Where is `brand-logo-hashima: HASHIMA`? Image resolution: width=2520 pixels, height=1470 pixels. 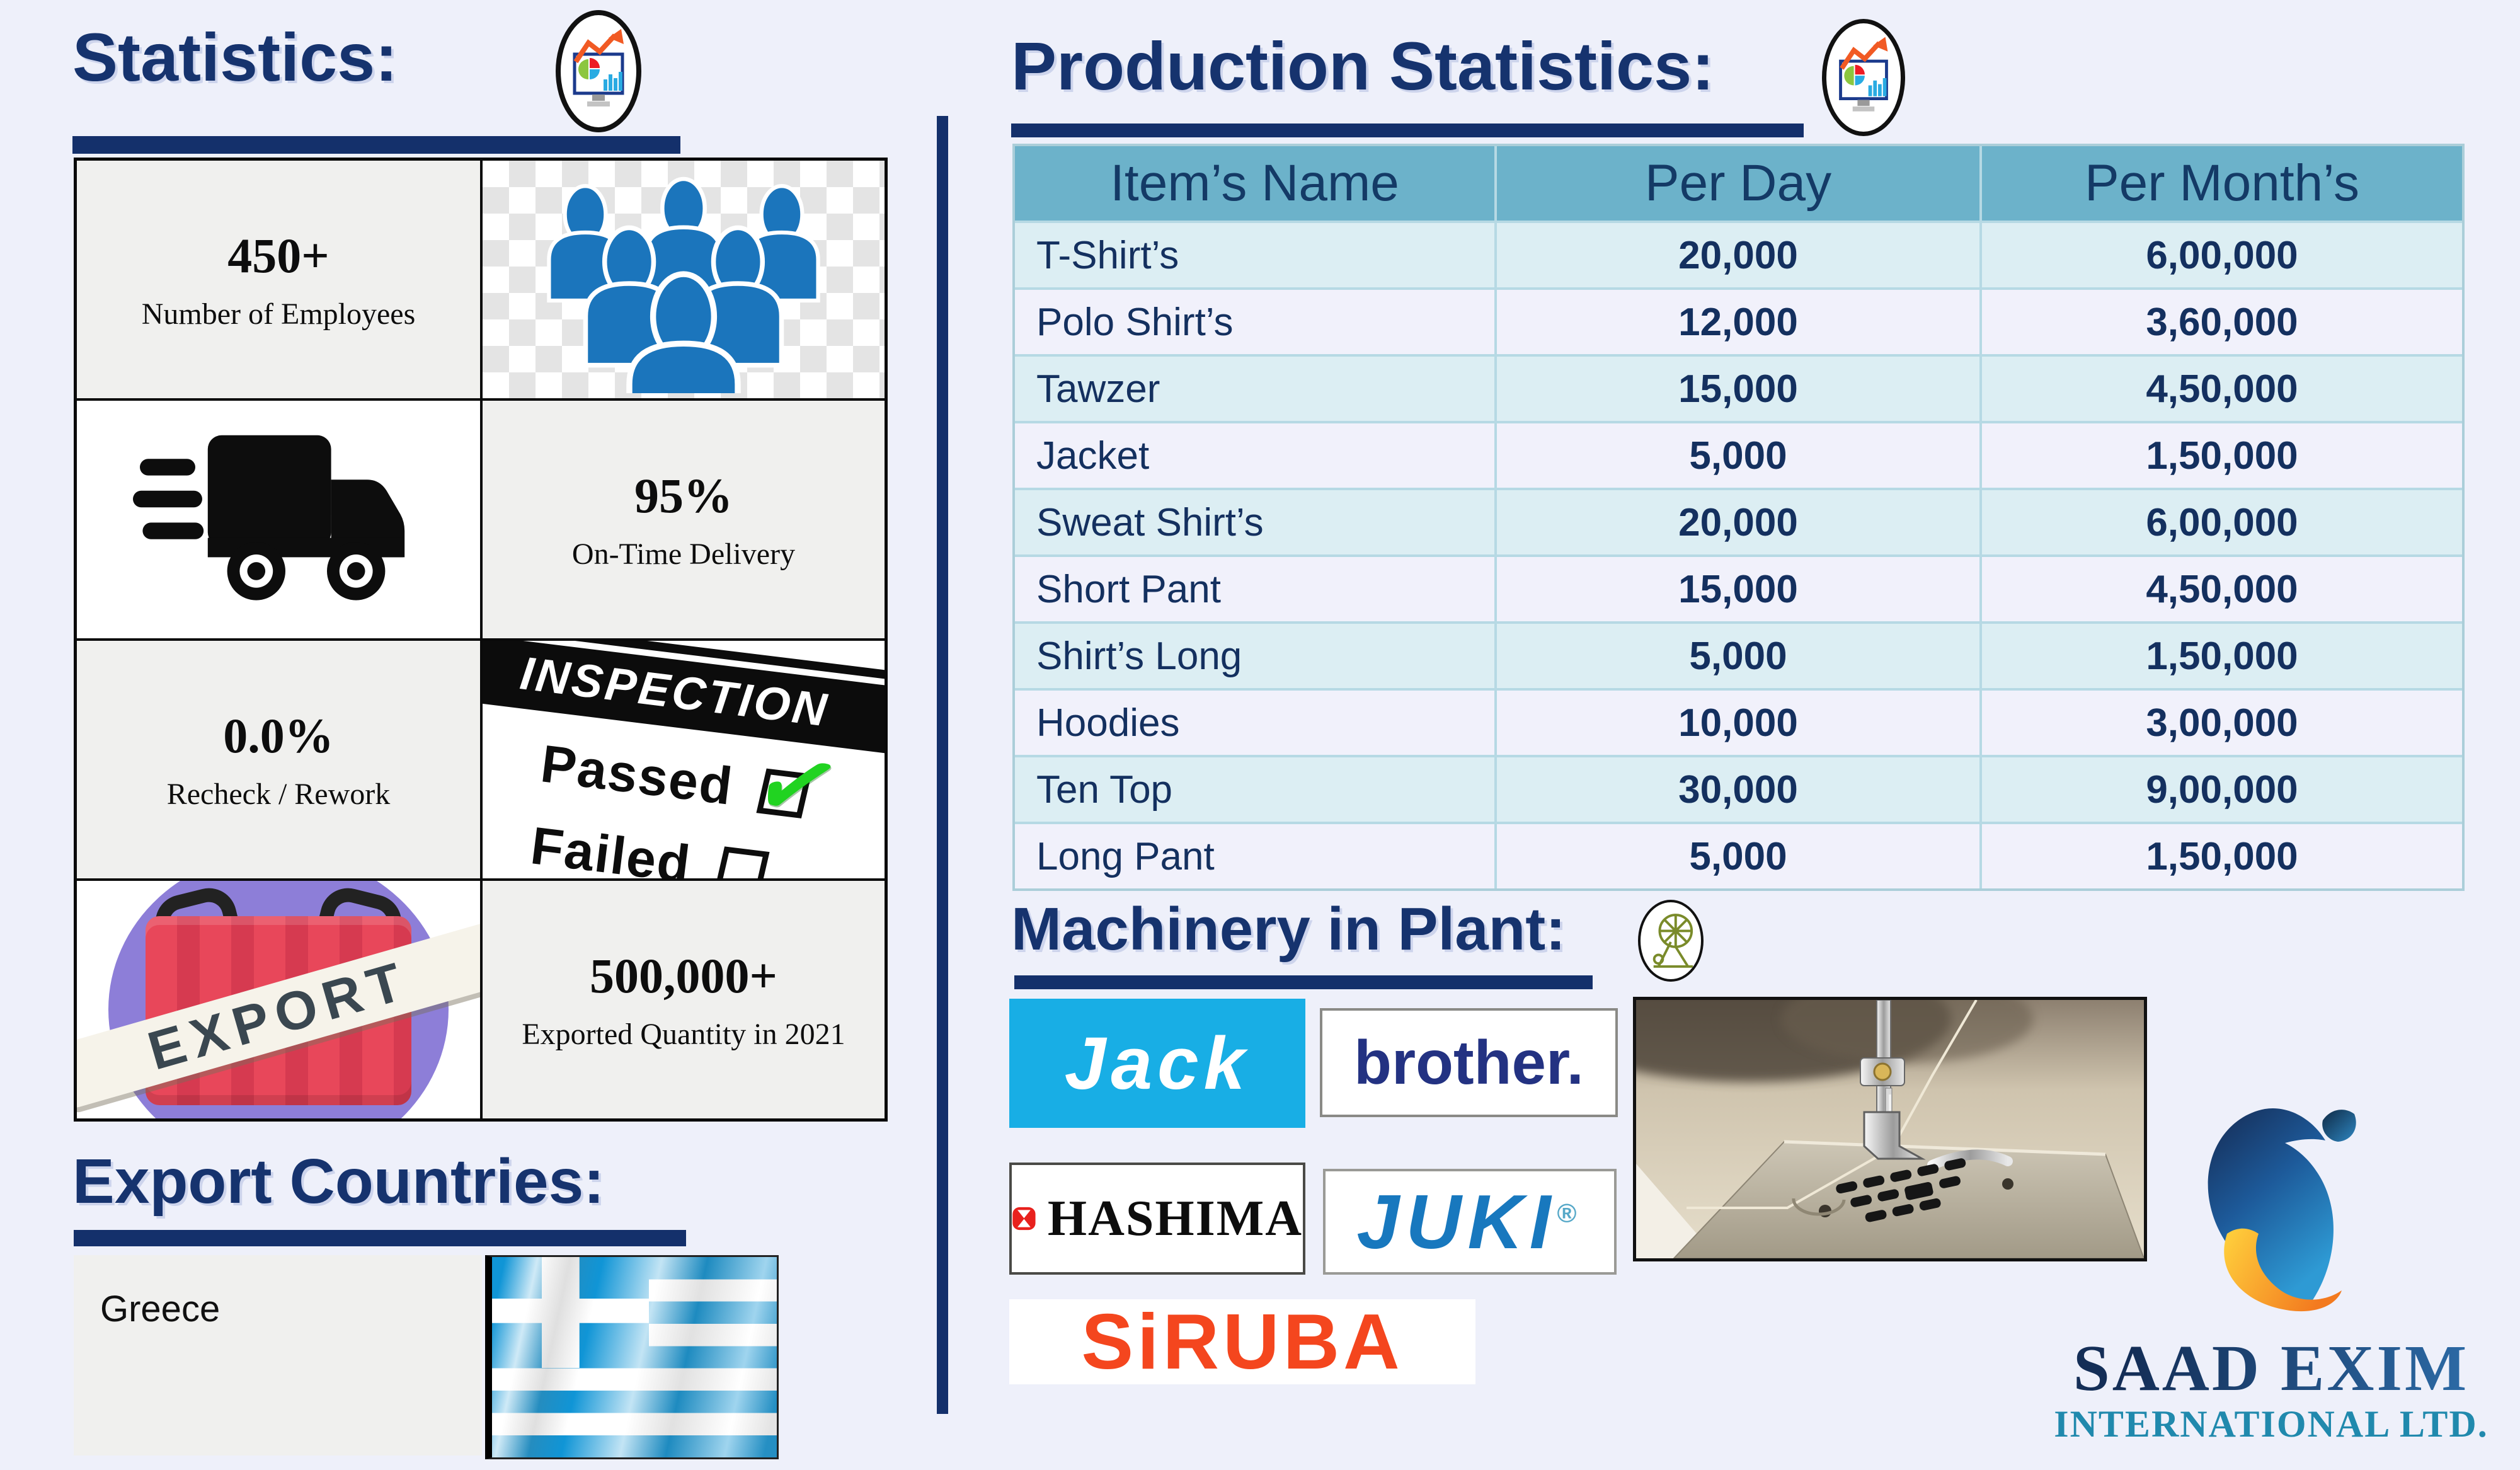 brand-logo-hashima: HASHIMA is located at coordinates (1157, 1219).